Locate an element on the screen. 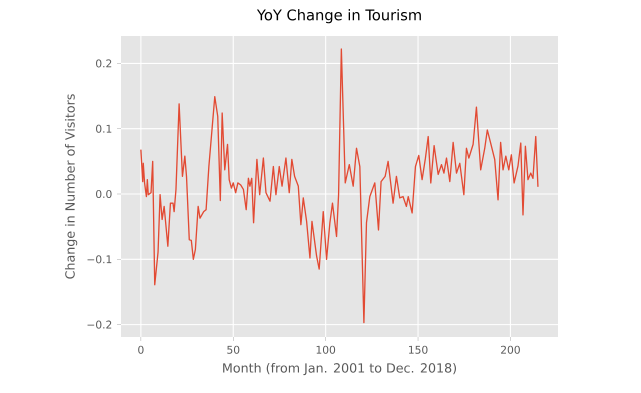 The height and width of the screenshot is (393, 641). y-tick-label: −0.2 is located at coordinates (100, 324).